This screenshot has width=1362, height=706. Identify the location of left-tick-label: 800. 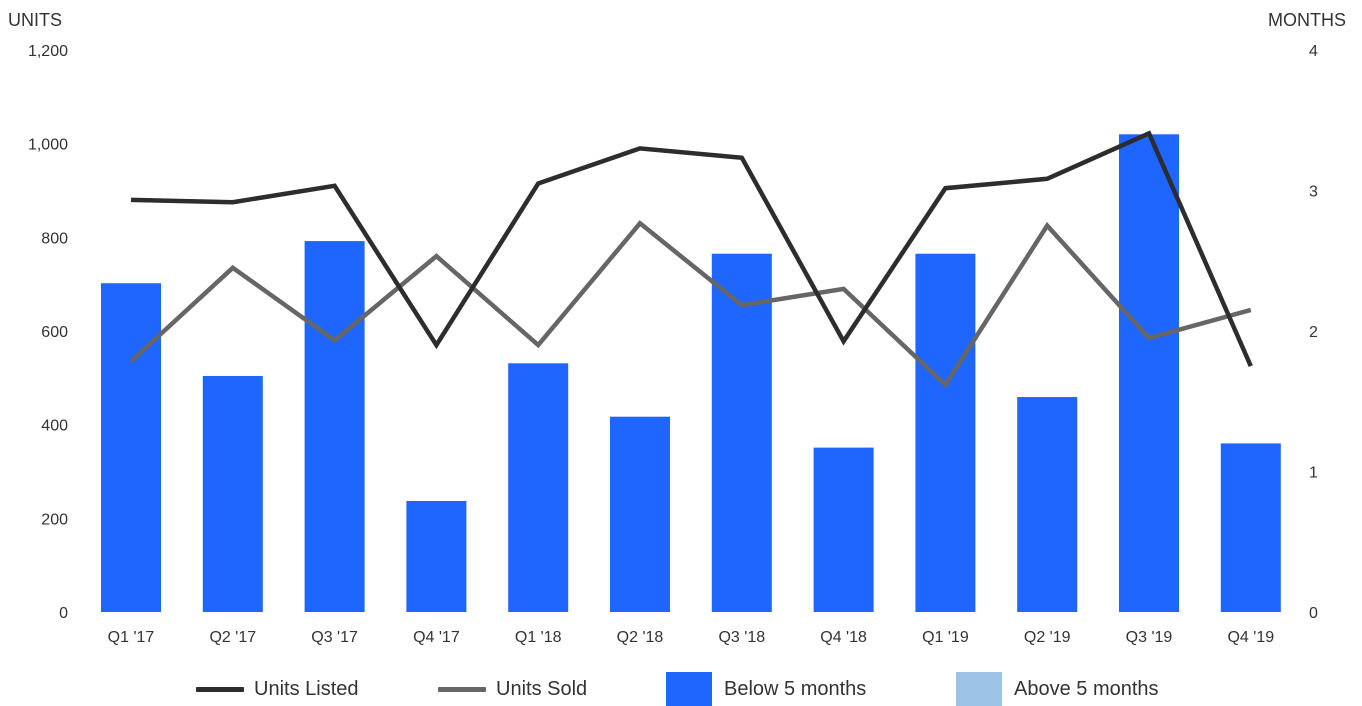
(54, 238).